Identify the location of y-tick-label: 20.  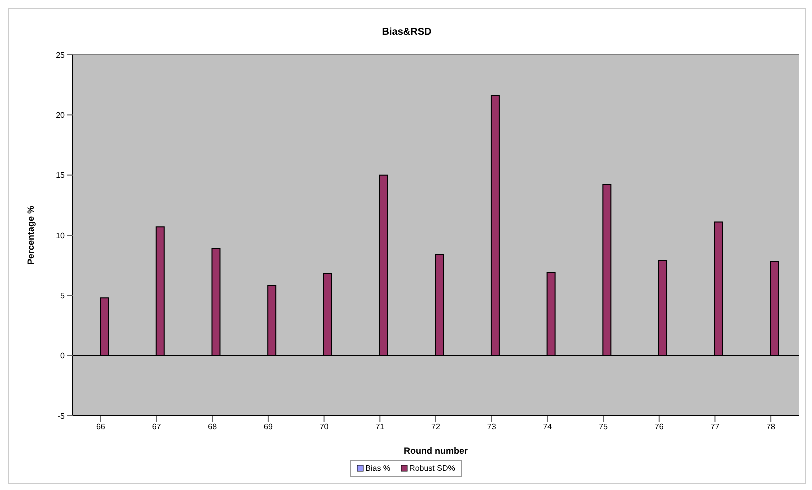
(61, 115).